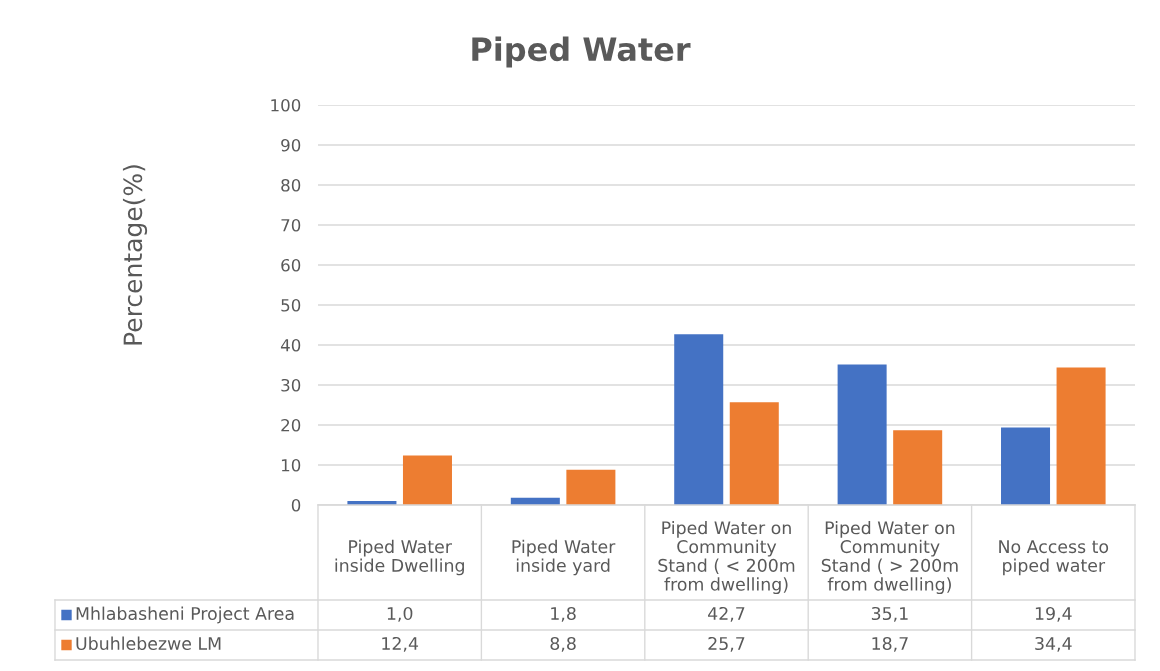 The width and height of the screenshot is (1160, 671). What do you see at coordinates (296, 505) in the screenshot?
I see `y-tick-label: 0` at bounding box center [296, 505].